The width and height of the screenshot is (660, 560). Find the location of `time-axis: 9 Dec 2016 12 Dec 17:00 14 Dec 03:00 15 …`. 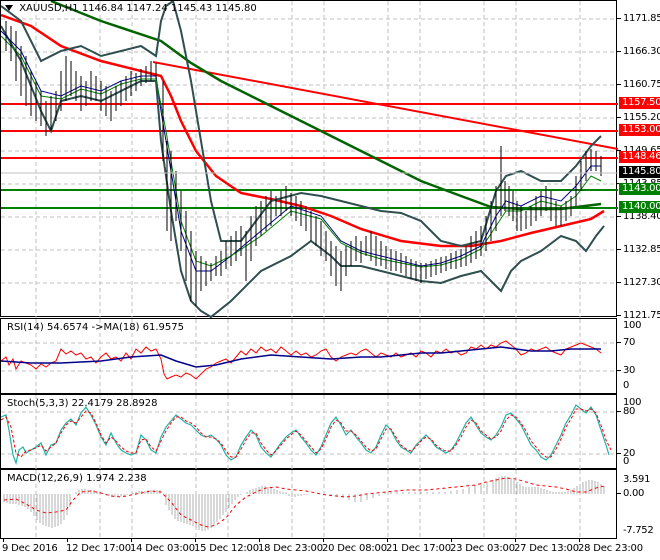

time-axis: 9 Dec 2016 12 Dec 17:00 14 Dec 03:00 15 … is located at coordinates (321, 549).